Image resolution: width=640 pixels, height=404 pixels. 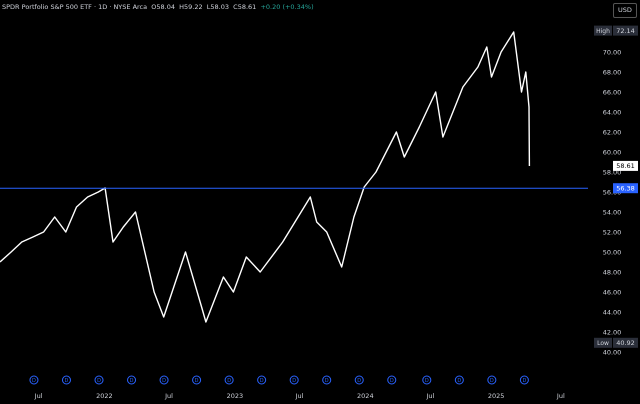 I want to click on last-price-tag-value: 58.61, so click(x=625, y=166).